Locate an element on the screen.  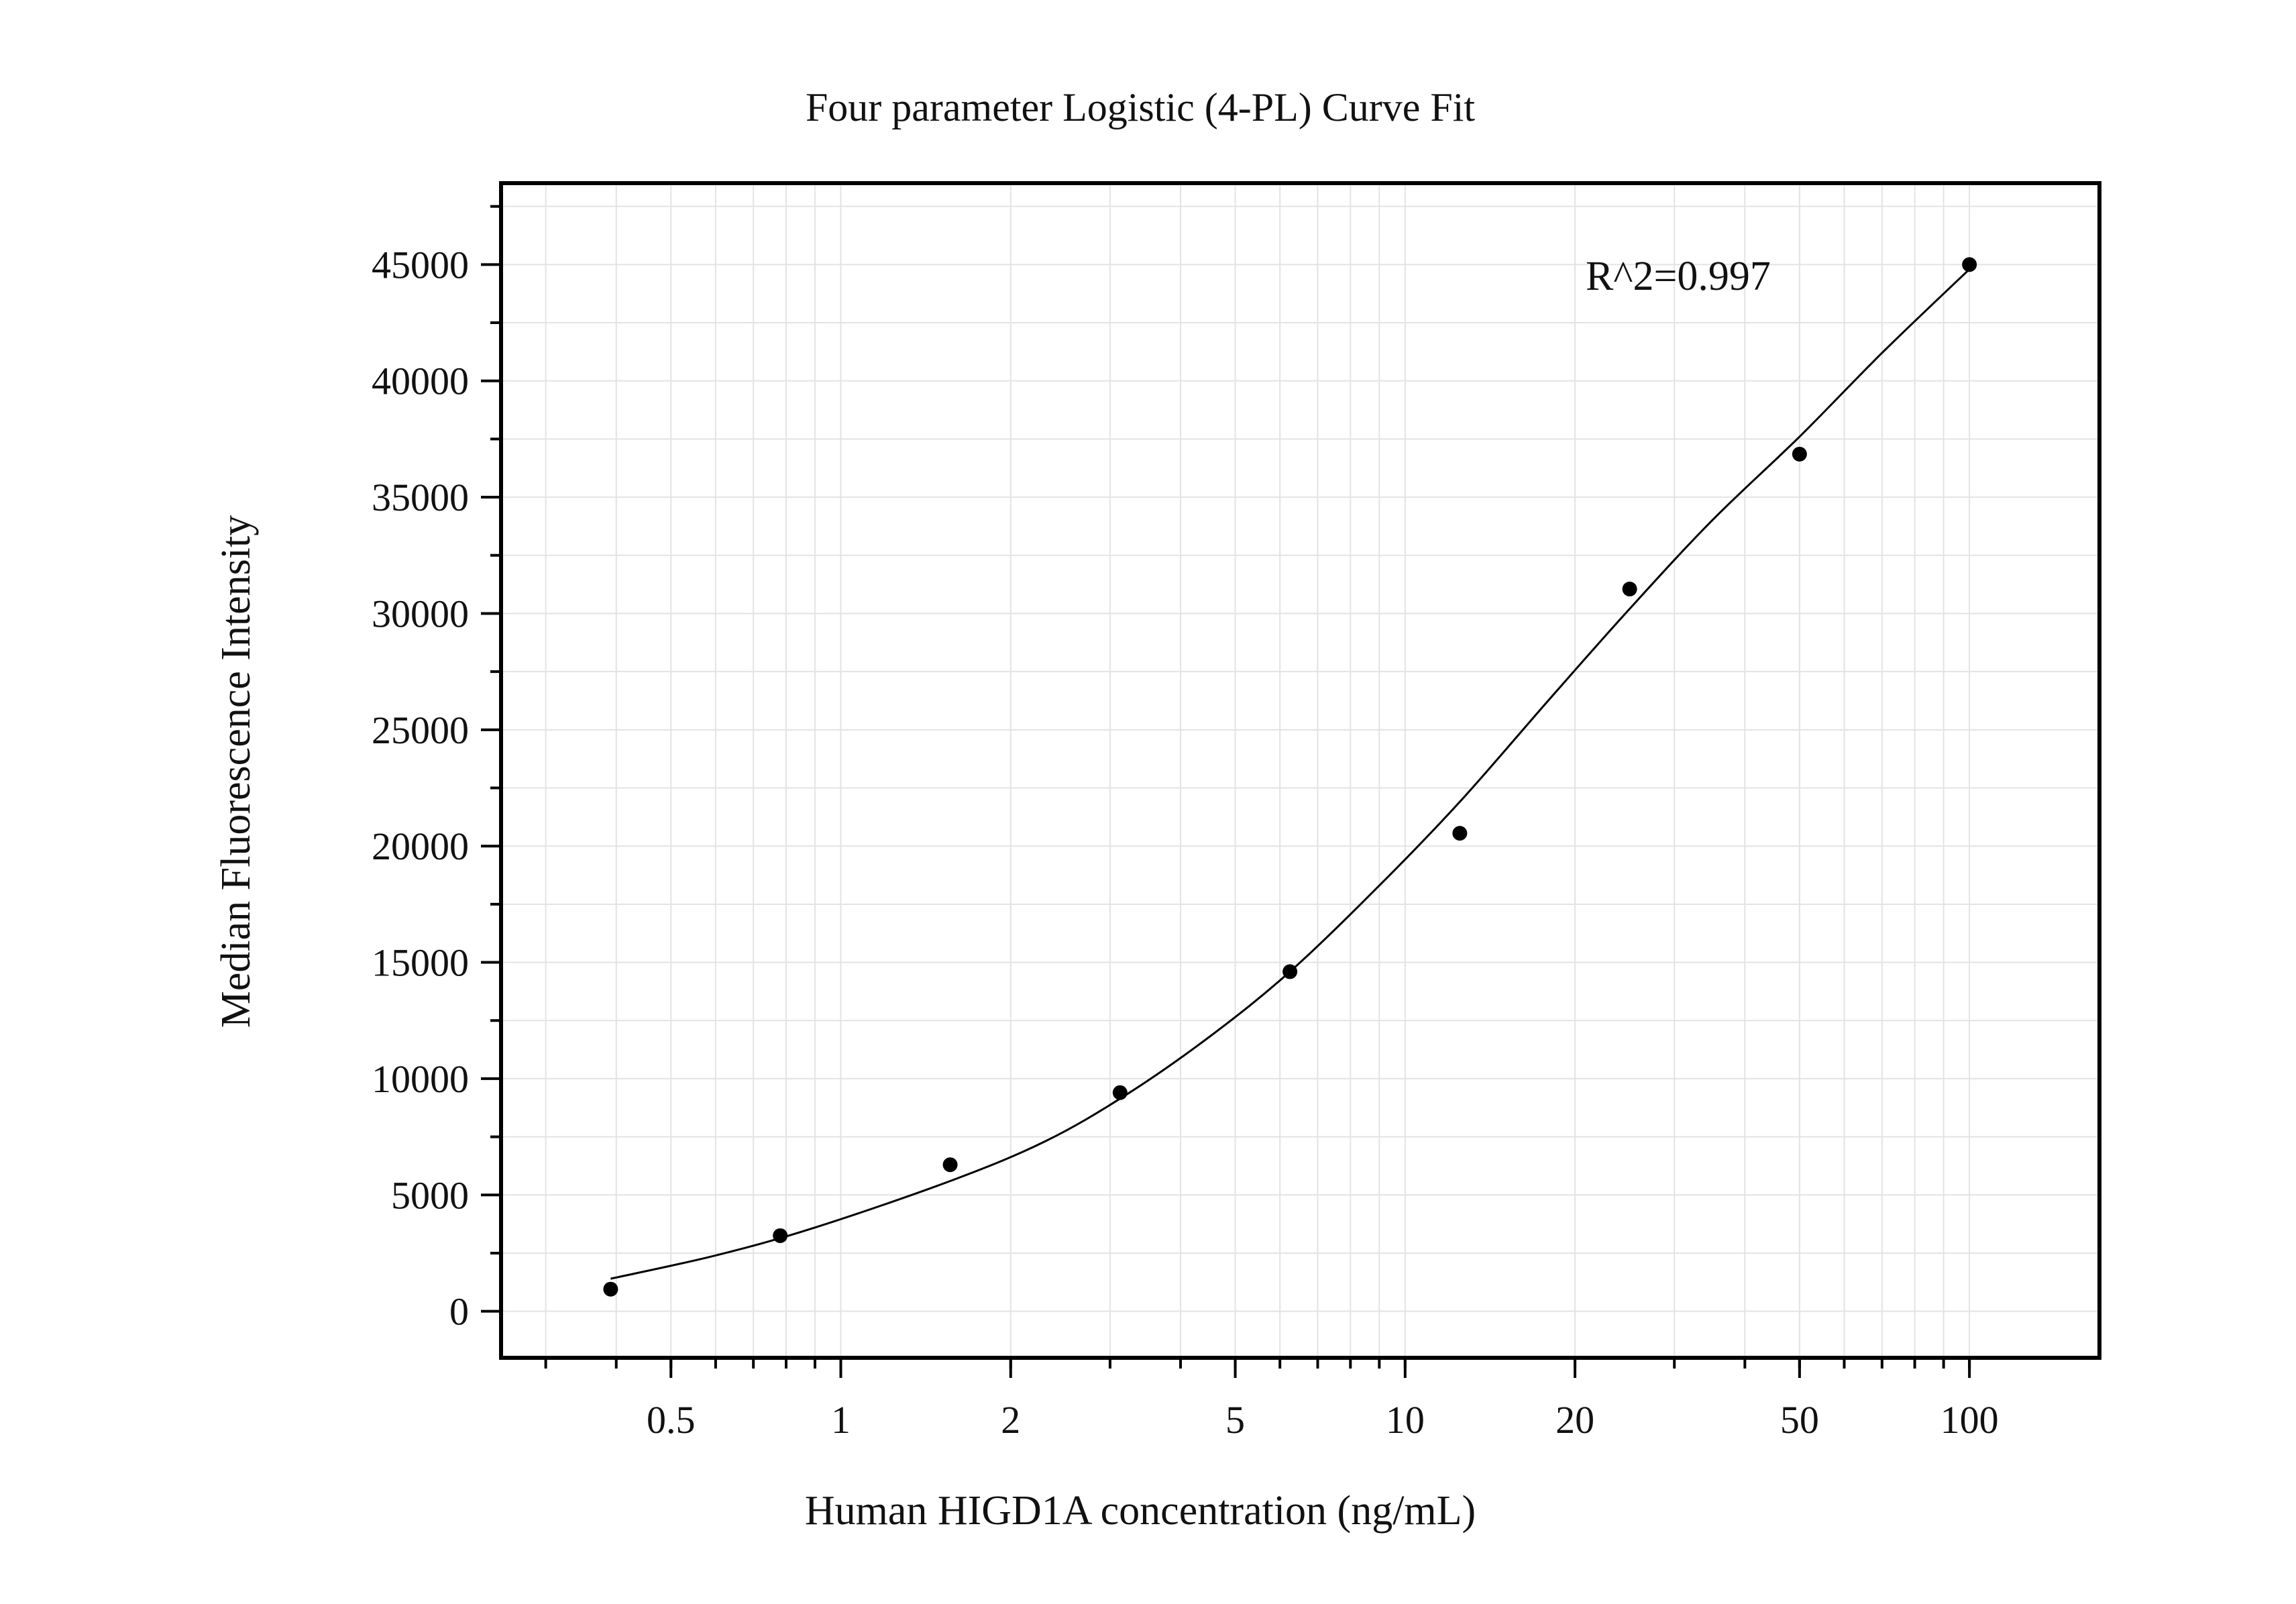
y-tick-label: 45000 is located at coordinates (420, 264).